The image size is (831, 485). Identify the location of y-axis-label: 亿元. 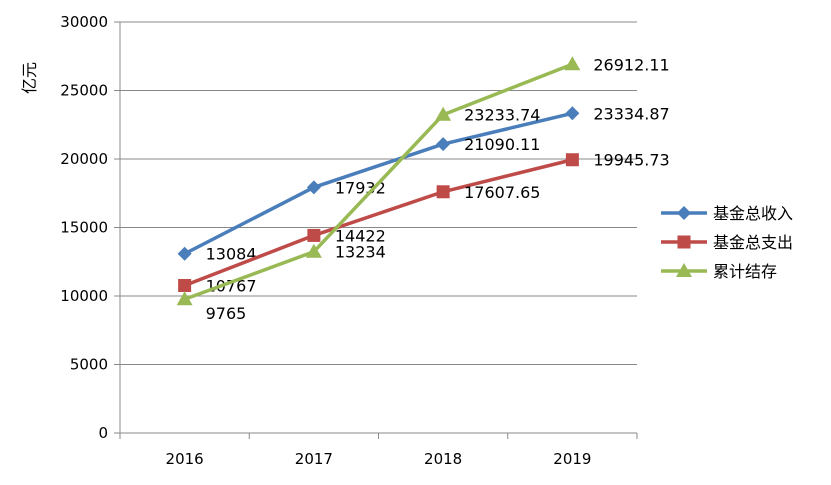
(29, 78).